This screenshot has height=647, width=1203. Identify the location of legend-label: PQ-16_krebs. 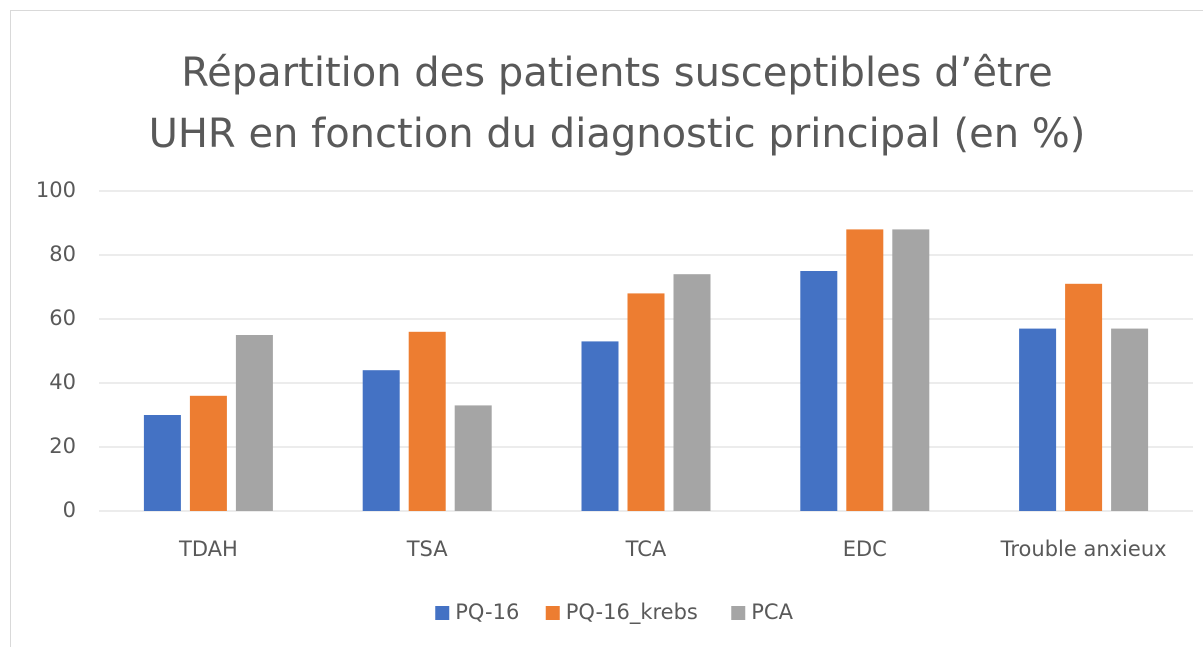
(632, 612).